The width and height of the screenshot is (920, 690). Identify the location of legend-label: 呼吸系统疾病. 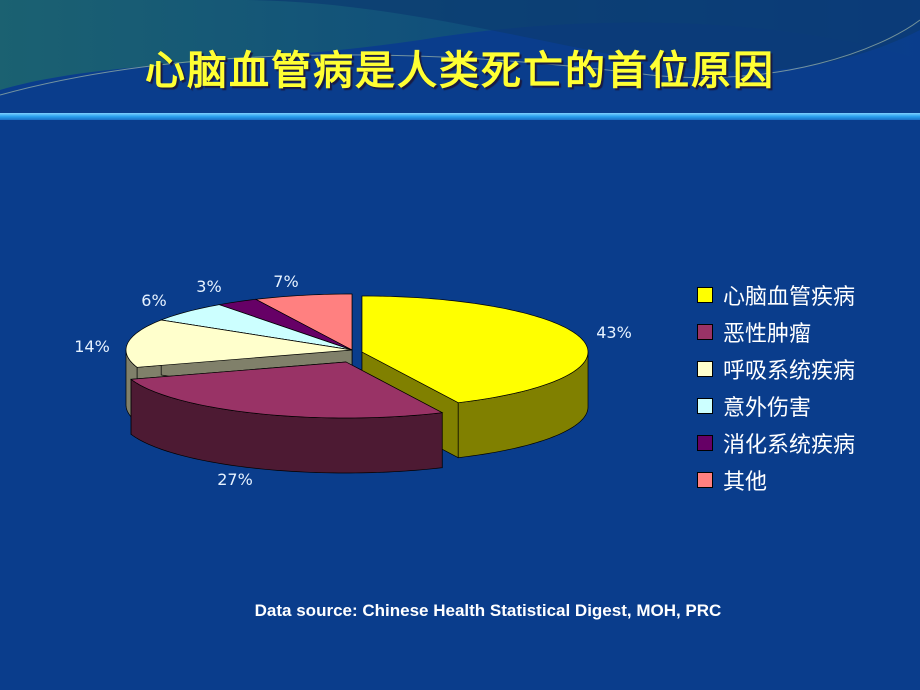
(789, 371).